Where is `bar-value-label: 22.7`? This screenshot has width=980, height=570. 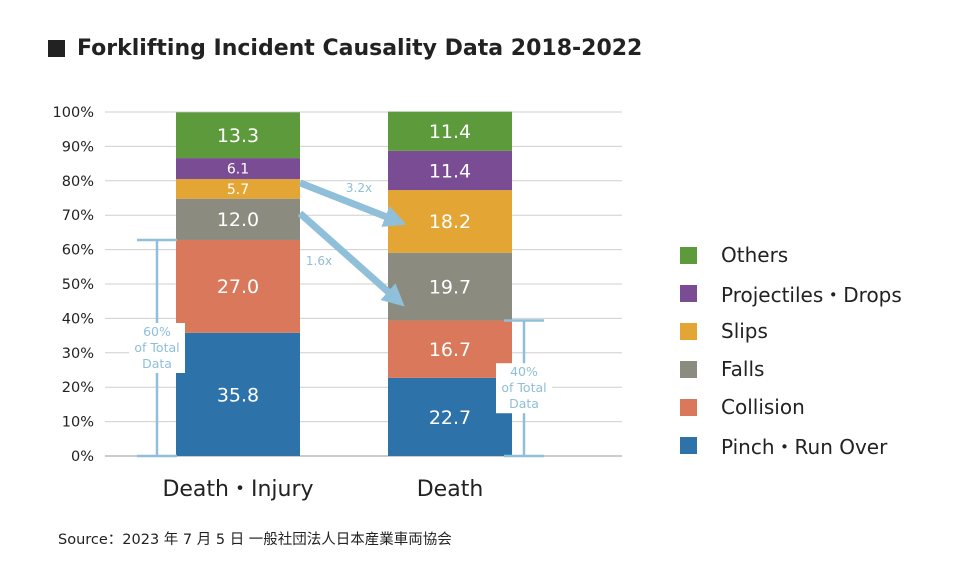
bar-value-label: 22.7 is located at coordinates (450, 418).